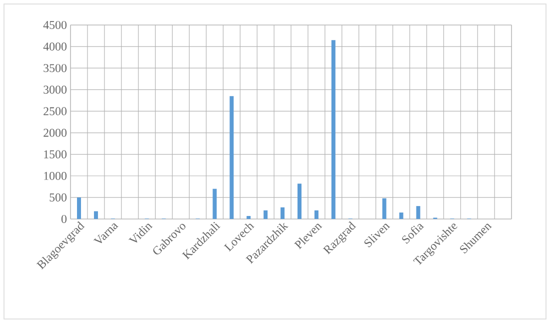  Describe the element at coordinates (58, 197) in the screenshot. I see `y-tick-label: 500` at that location.